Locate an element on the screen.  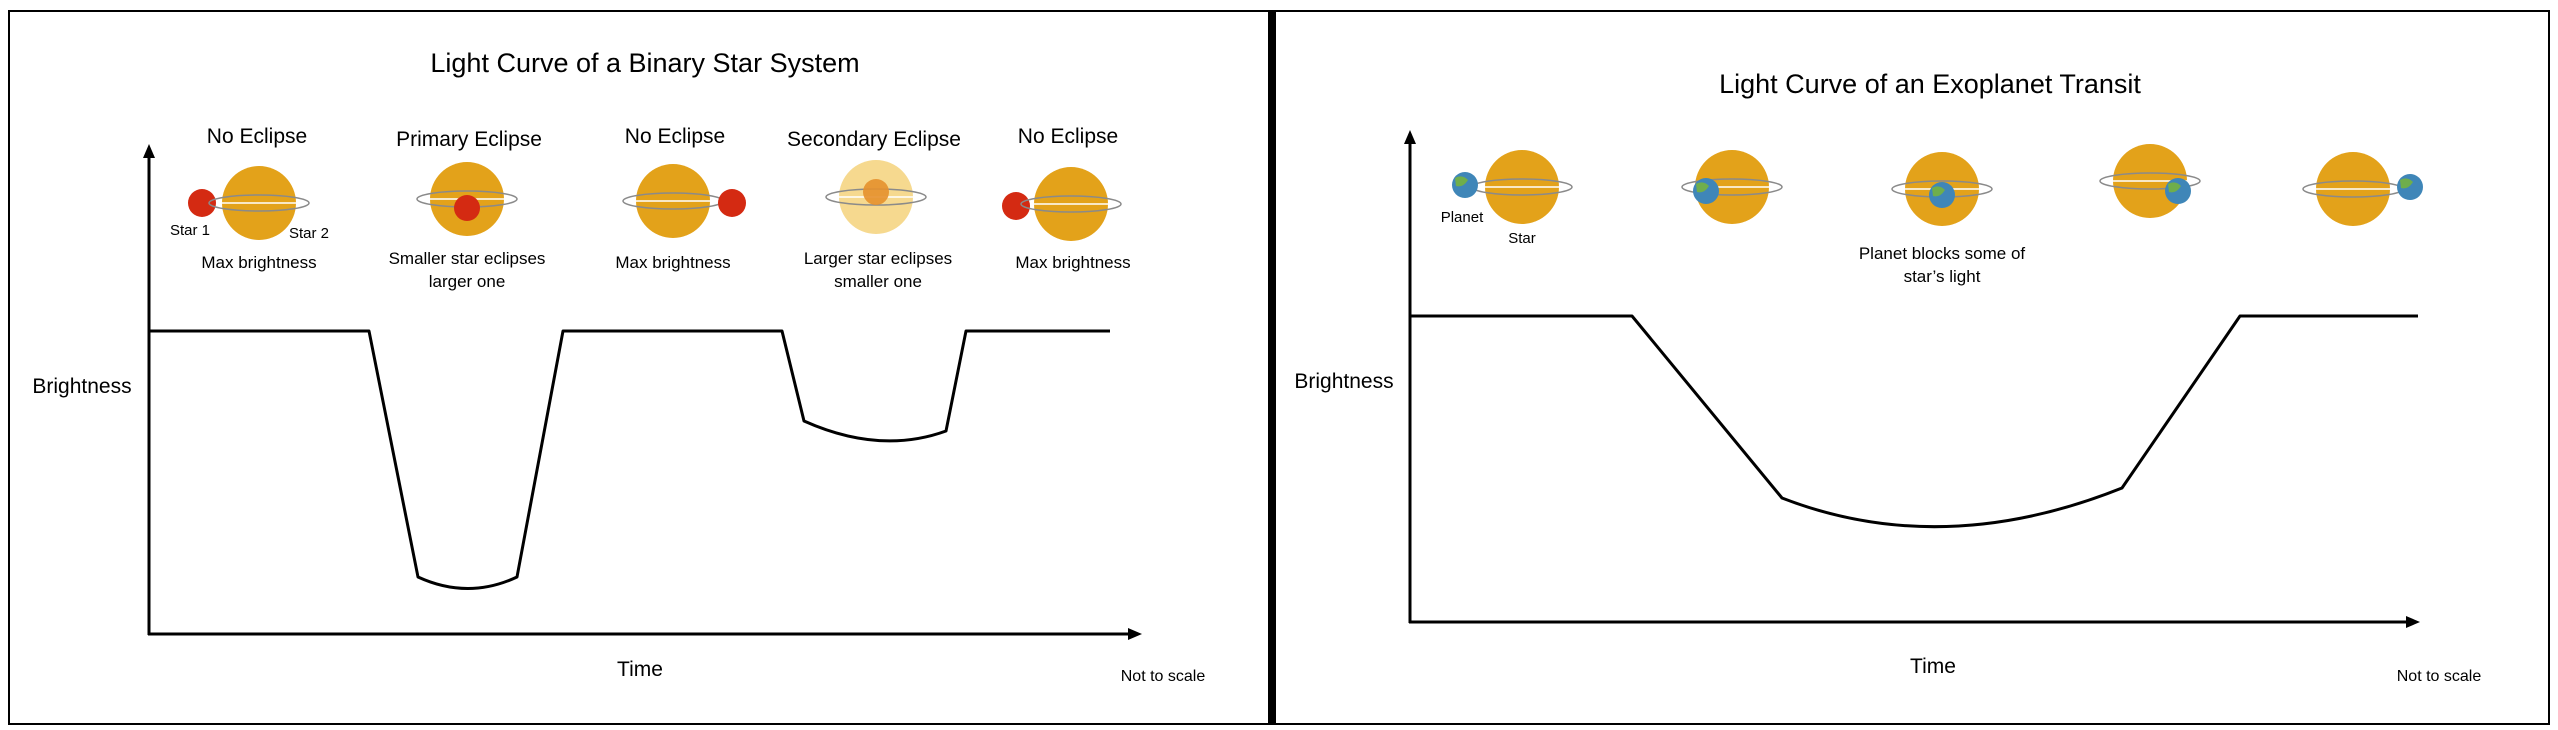
binary-stage-5-caption: Max brightness is located at coordinates (1072, 262).